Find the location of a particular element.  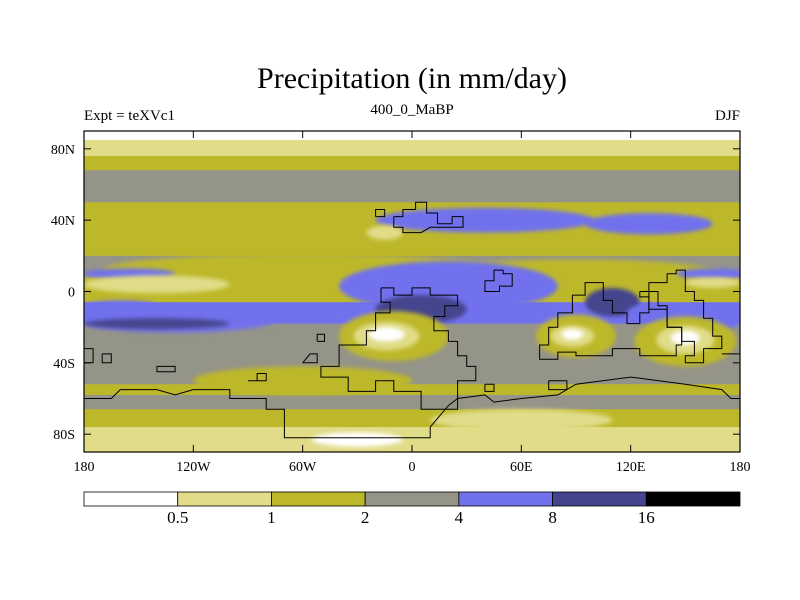

x-tick-label: 60E is located at coordinates (521, 467).